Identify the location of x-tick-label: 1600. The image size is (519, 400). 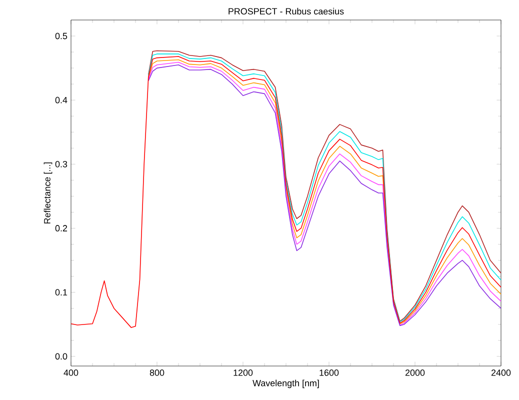
(329, 373).